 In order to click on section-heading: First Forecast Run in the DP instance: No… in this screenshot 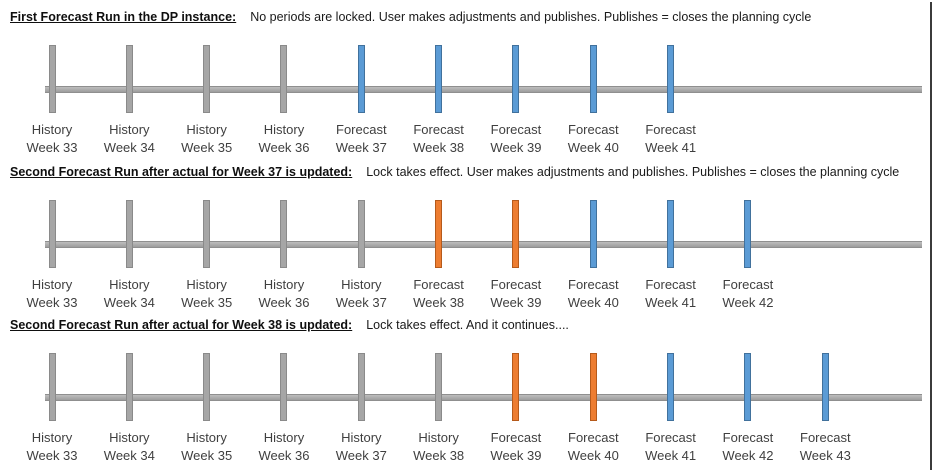, I will do `click(410, 17)`.